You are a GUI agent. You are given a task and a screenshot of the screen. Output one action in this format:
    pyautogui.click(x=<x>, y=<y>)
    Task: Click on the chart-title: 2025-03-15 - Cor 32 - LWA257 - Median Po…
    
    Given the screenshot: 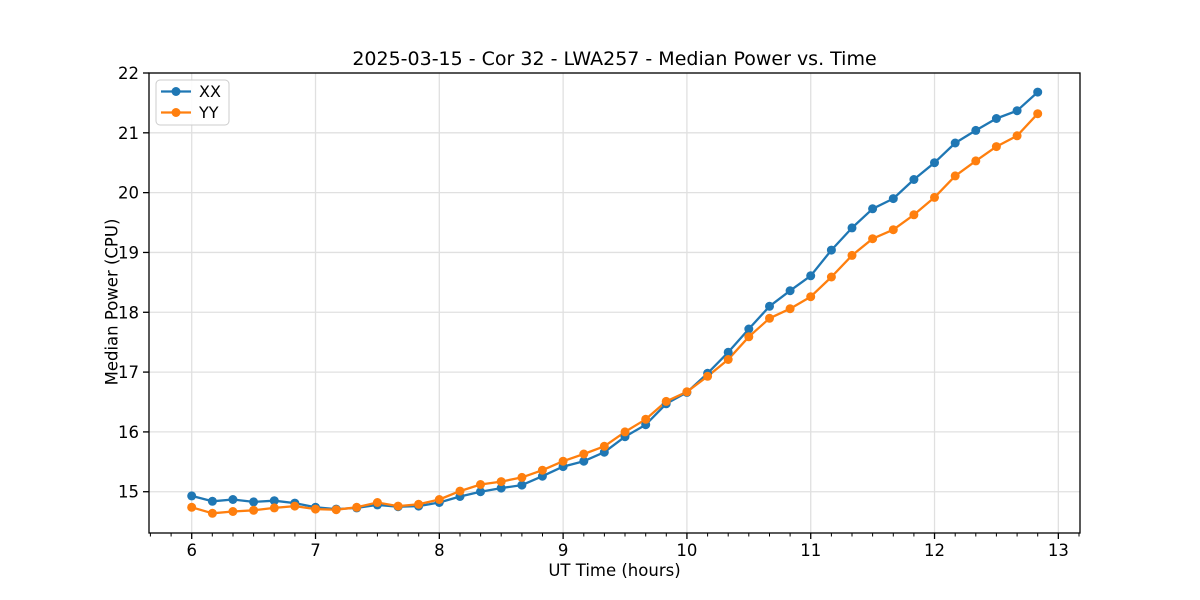 What is the action you would take?
    pyautogui.click(x=614, y=59)
    